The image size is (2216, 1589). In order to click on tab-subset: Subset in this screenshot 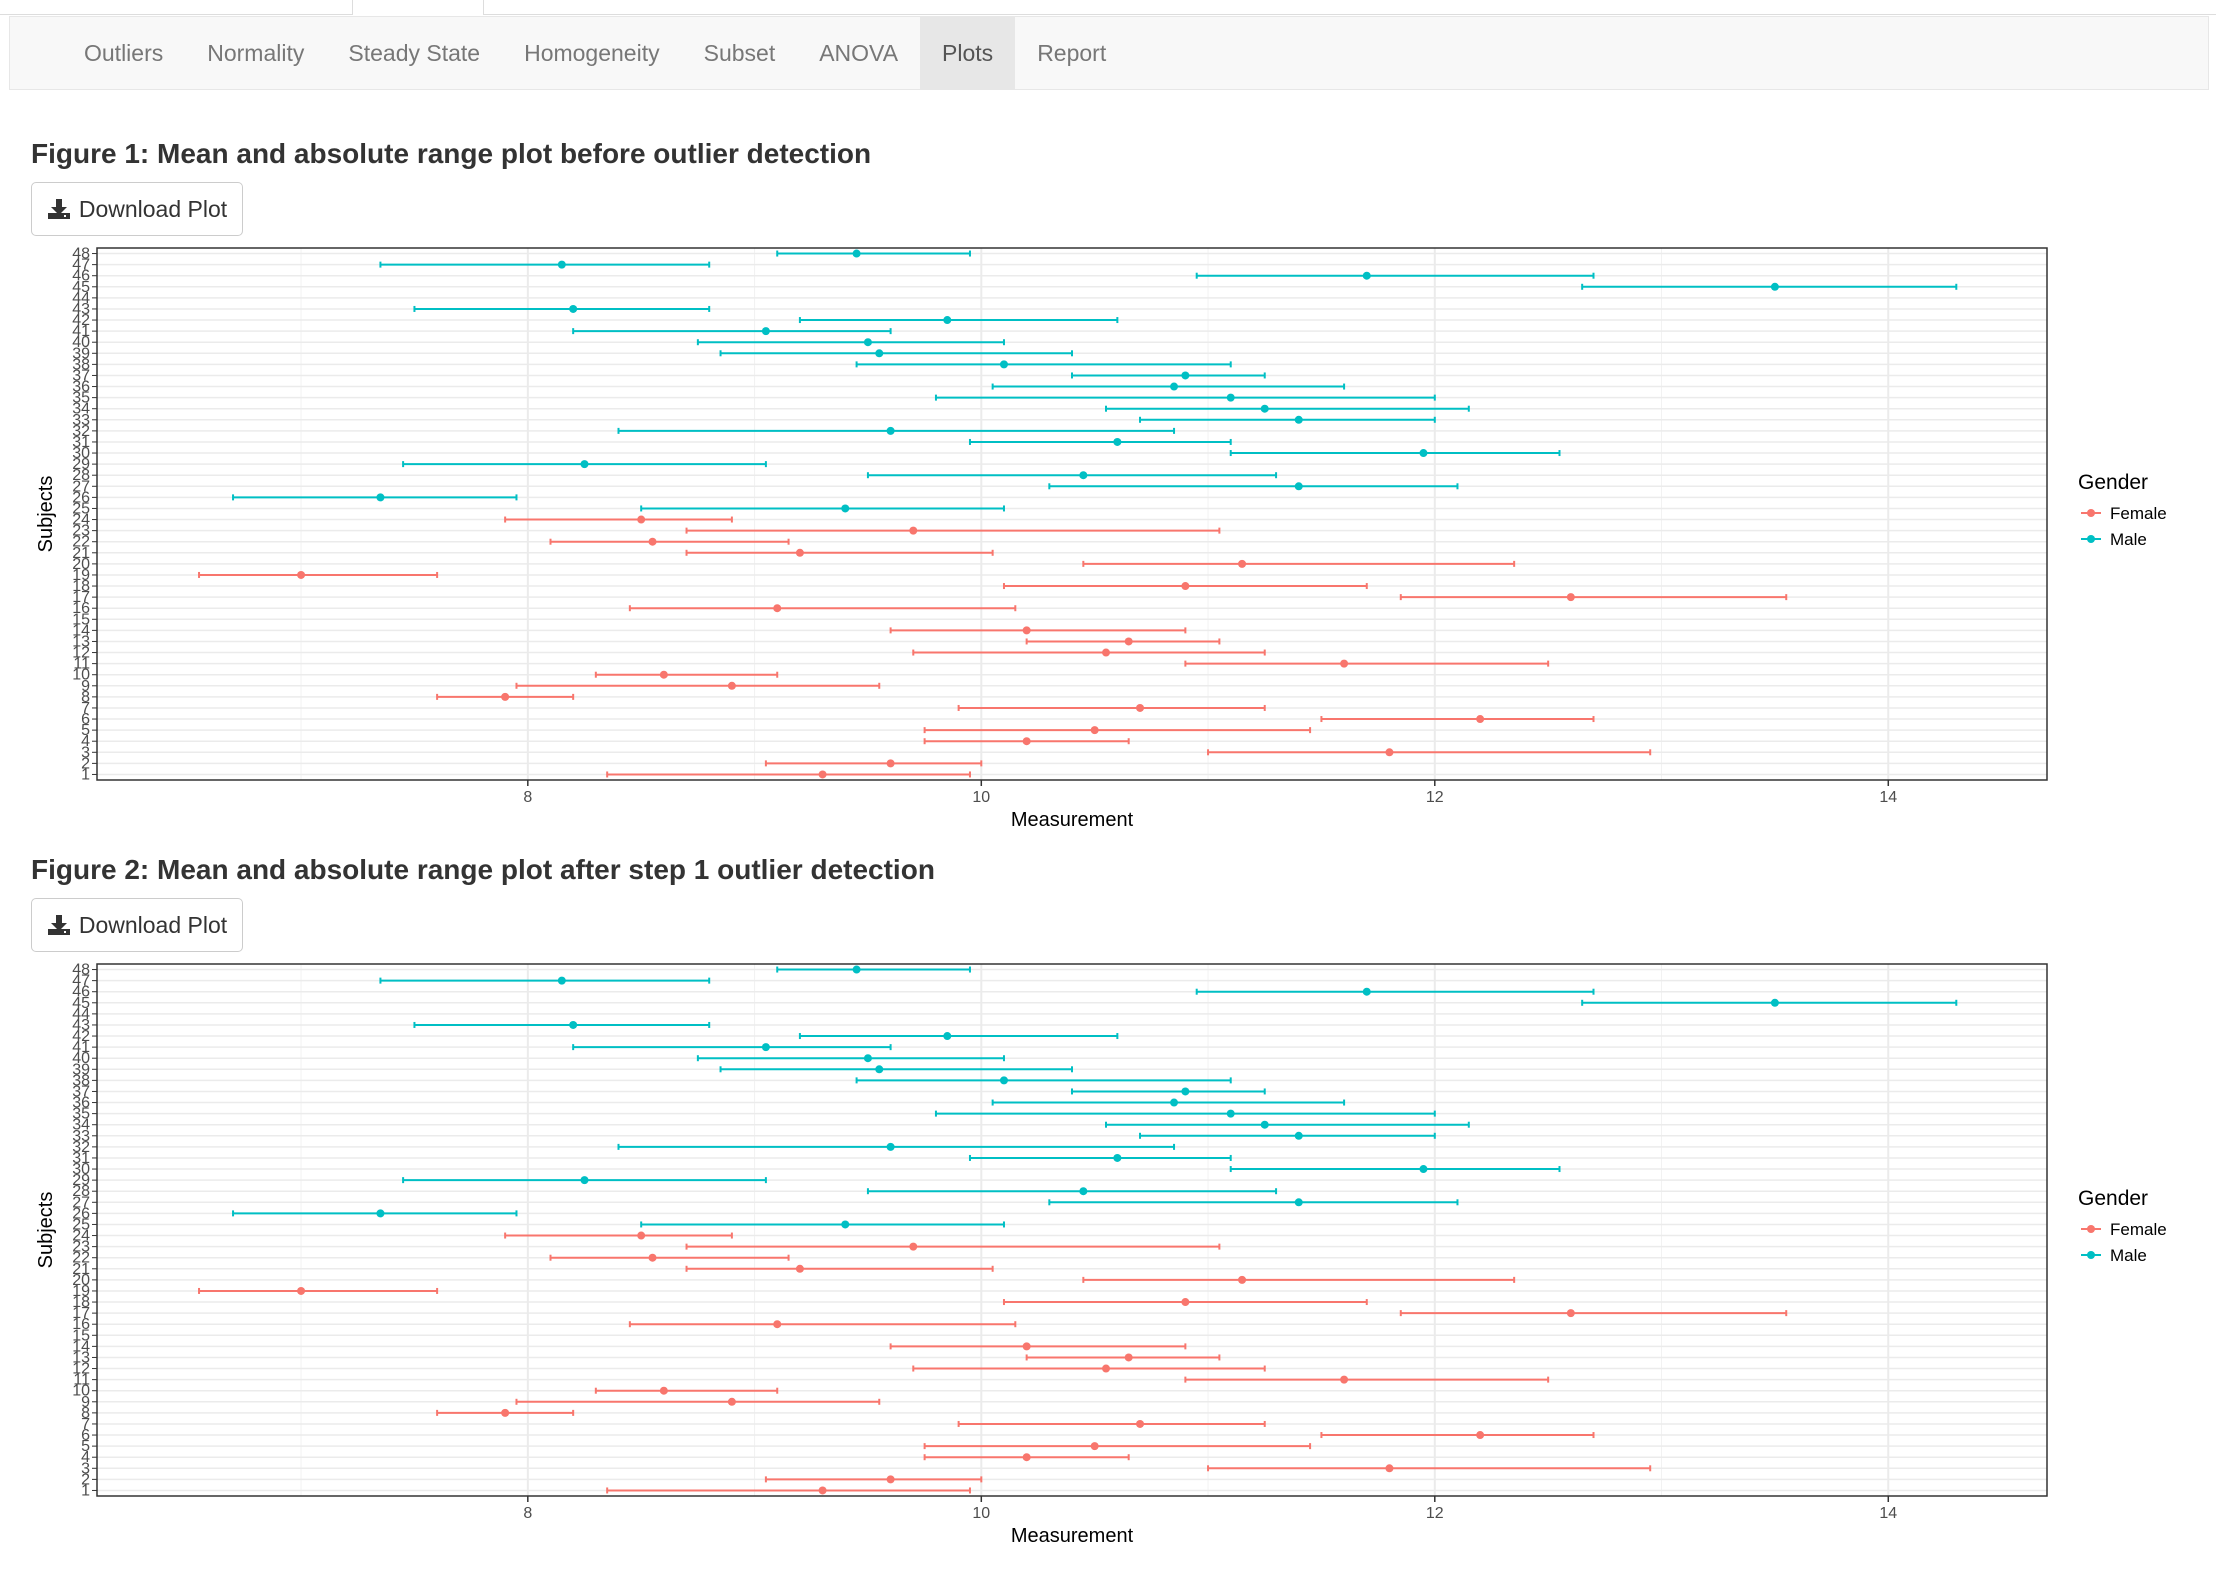, I will do `click(739, 53)`.